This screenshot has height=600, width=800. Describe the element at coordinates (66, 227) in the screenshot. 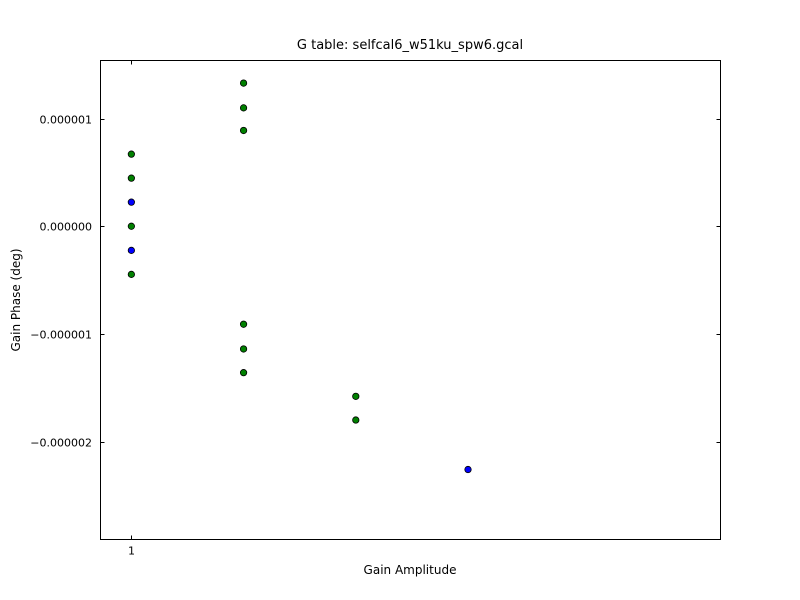

I see `y-tick-label: 0.000000` at that location.